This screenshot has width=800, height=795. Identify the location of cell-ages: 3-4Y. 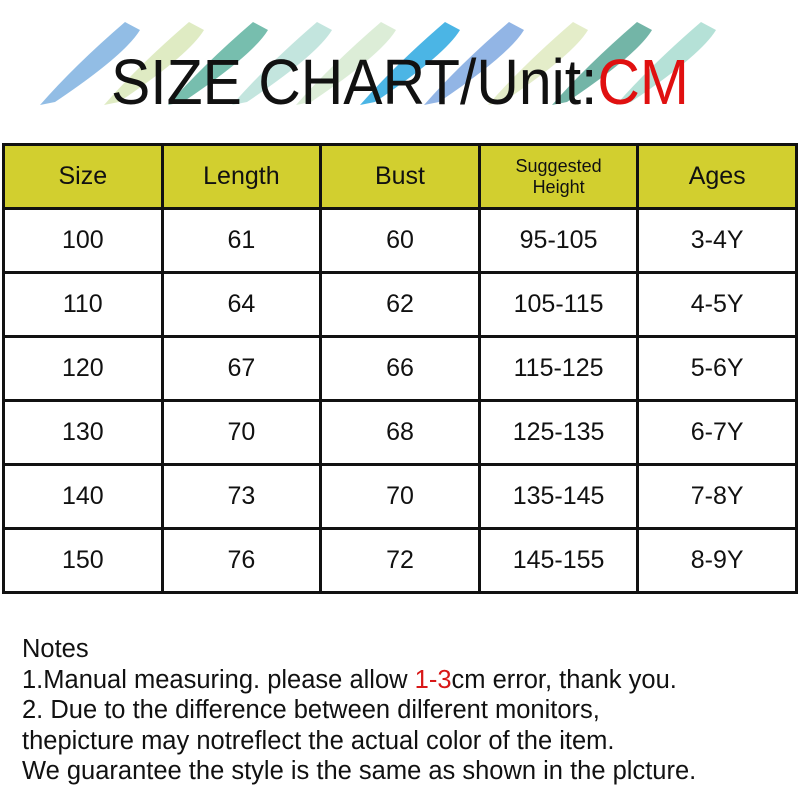
(717, 240).